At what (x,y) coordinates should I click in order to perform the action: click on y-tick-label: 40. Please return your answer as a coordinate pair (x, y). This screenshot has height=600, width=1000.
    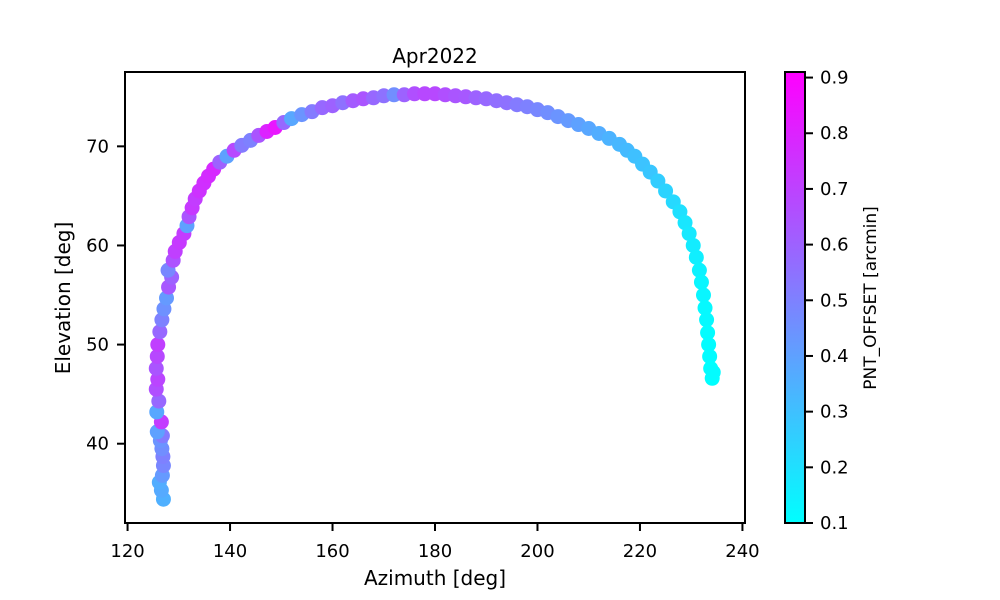
    Looking at the image, I should click on (97, 444).